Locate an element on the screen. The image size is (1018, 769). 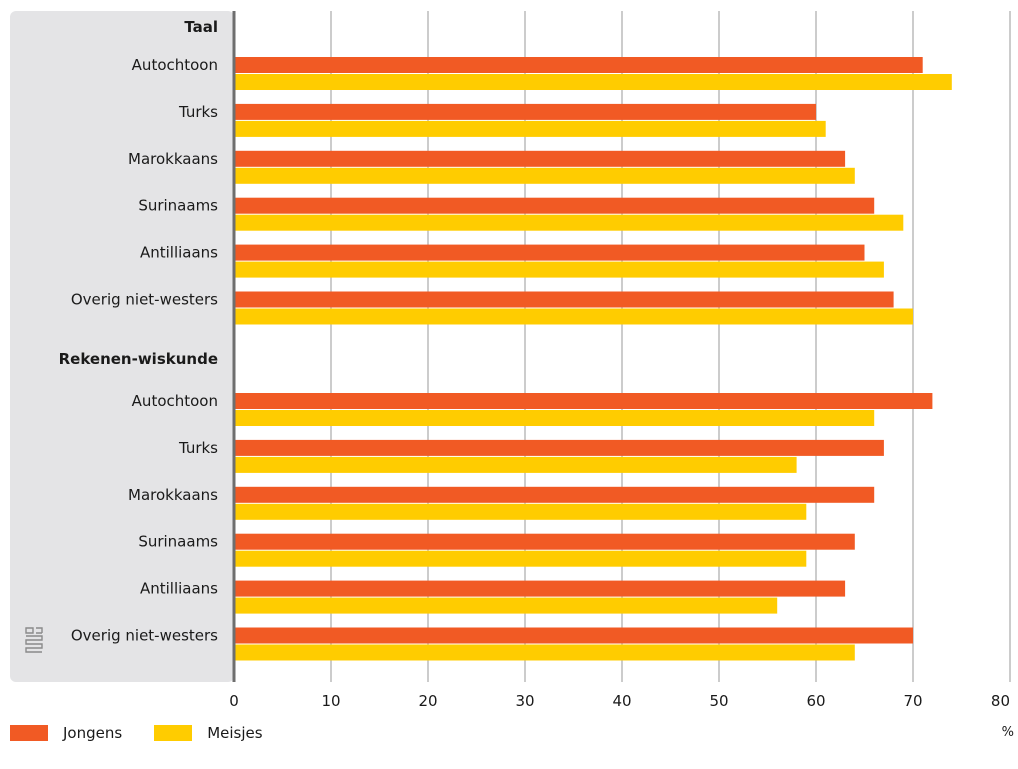
legend-swatch-jongens is located at coordinates (29, 733).